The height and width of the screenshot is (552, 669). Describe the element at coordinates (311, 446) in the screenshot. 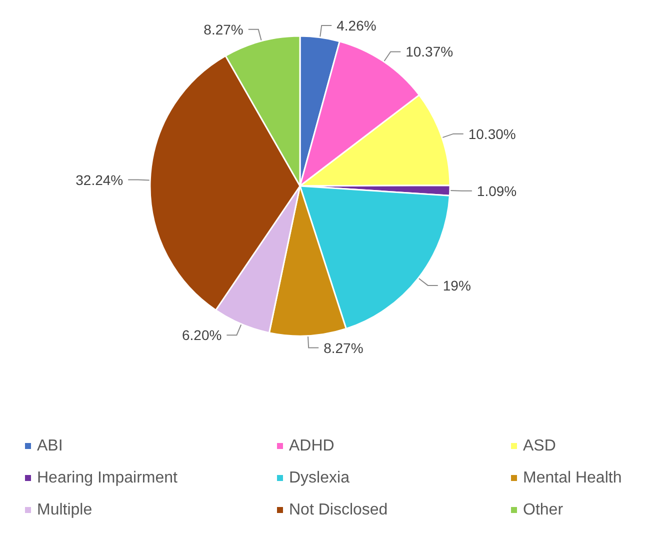

I see `legend-label: ADHD` at that location.